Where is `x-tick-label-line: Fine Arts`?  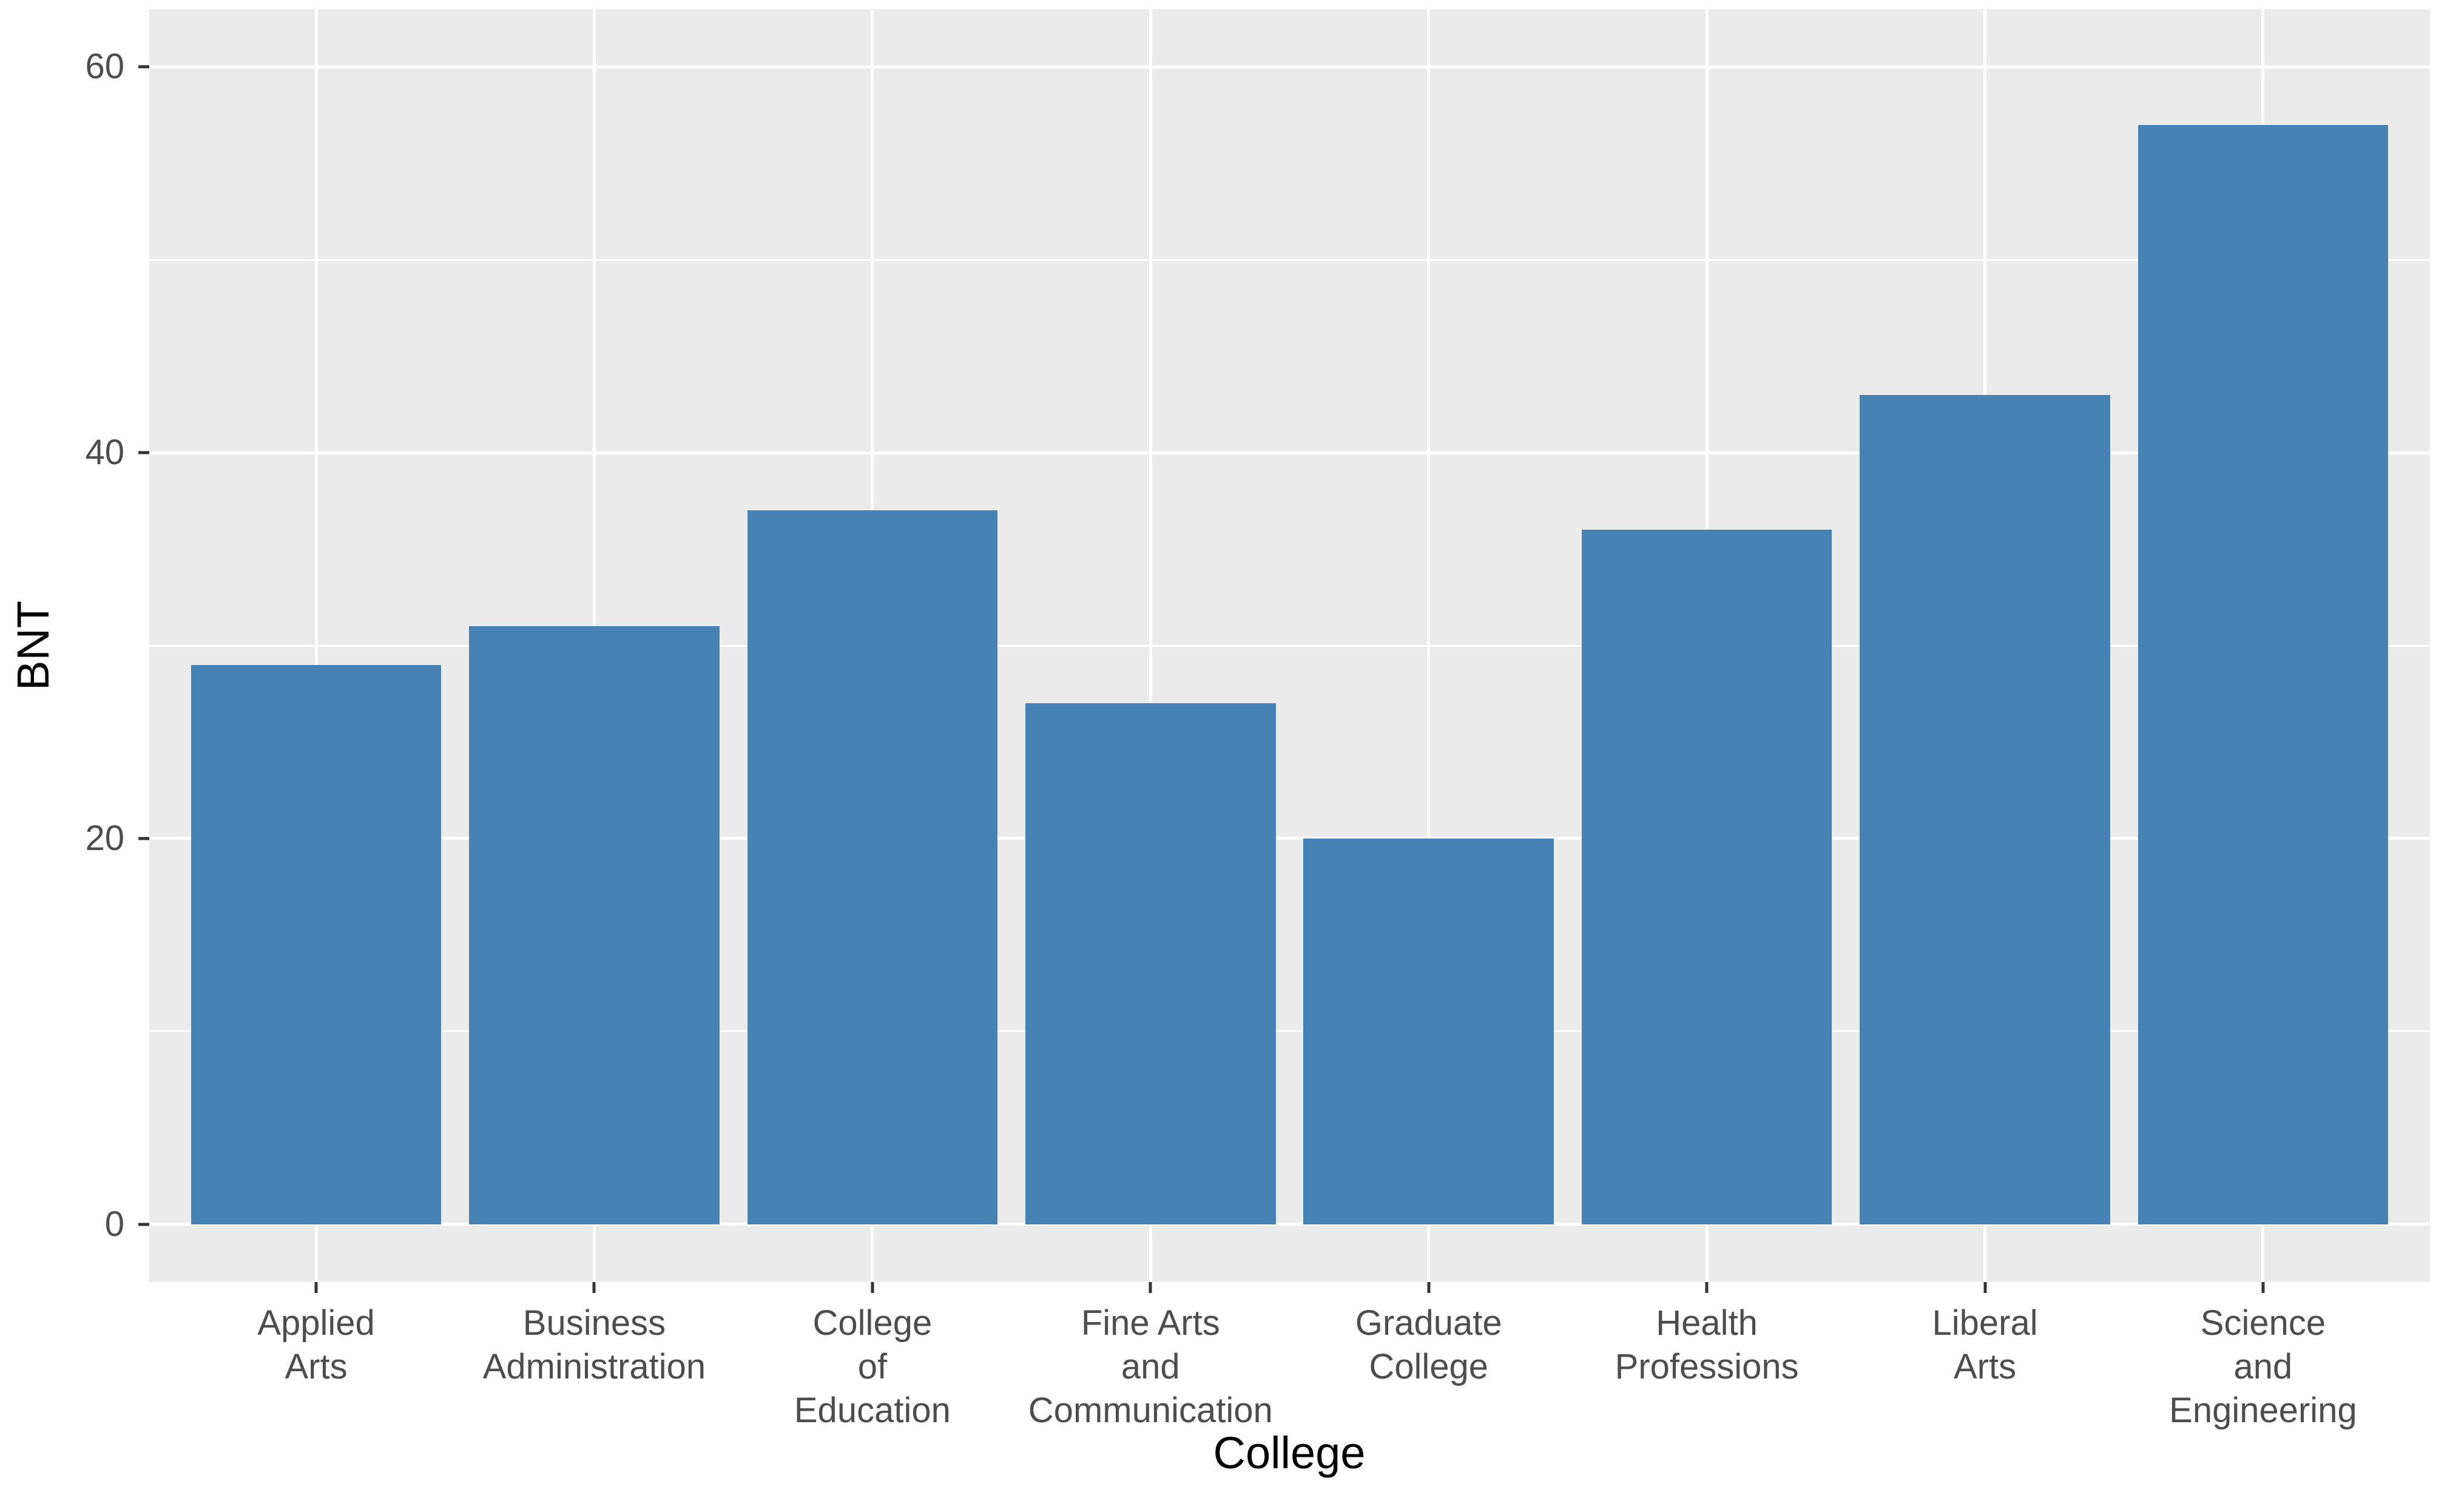 x-tick-label-line: Fine Arts is located at coordinates (1151, 1323).